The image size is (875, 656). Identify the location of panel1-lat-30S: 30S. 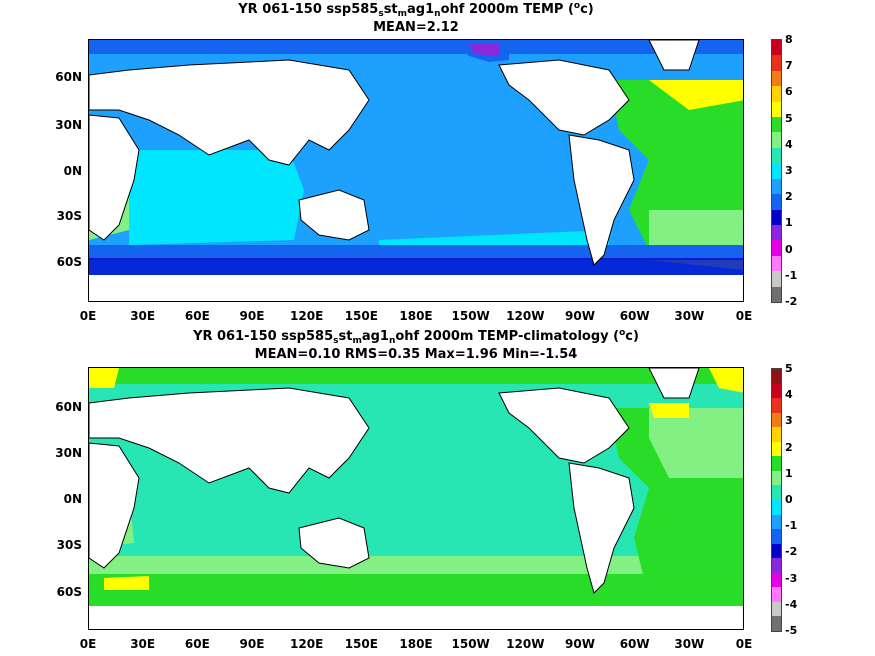
(69, 216).